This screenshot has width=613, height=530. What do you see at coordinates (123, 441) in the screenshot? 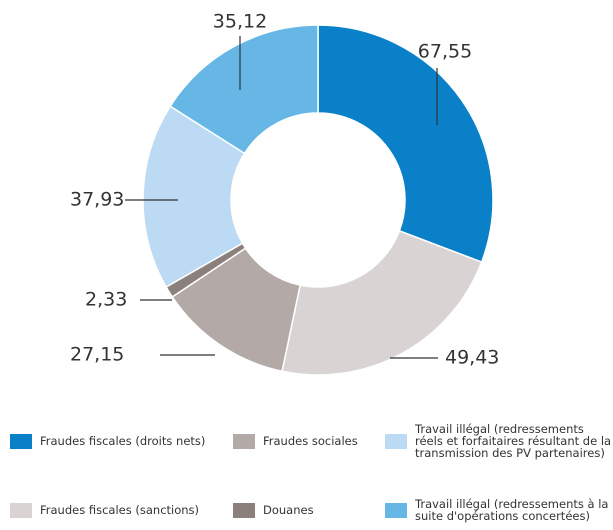
I see `legend-label: Fraudes fiscales (droits nets)` at bounding box center [123, 441].